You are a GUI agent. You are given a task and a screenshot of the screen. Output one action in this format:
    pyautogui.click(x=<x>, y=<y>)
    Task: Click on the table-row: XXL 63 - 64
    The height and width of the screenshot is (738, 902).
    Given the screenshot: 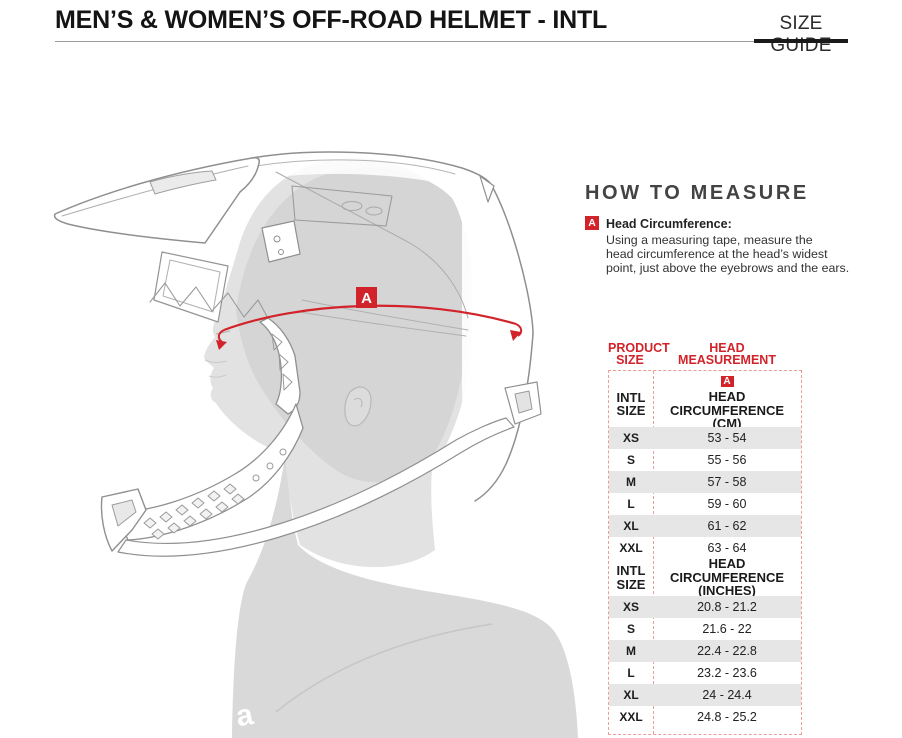 What is the action you would take?
    pyautogui.click(x=683, y=548)
    